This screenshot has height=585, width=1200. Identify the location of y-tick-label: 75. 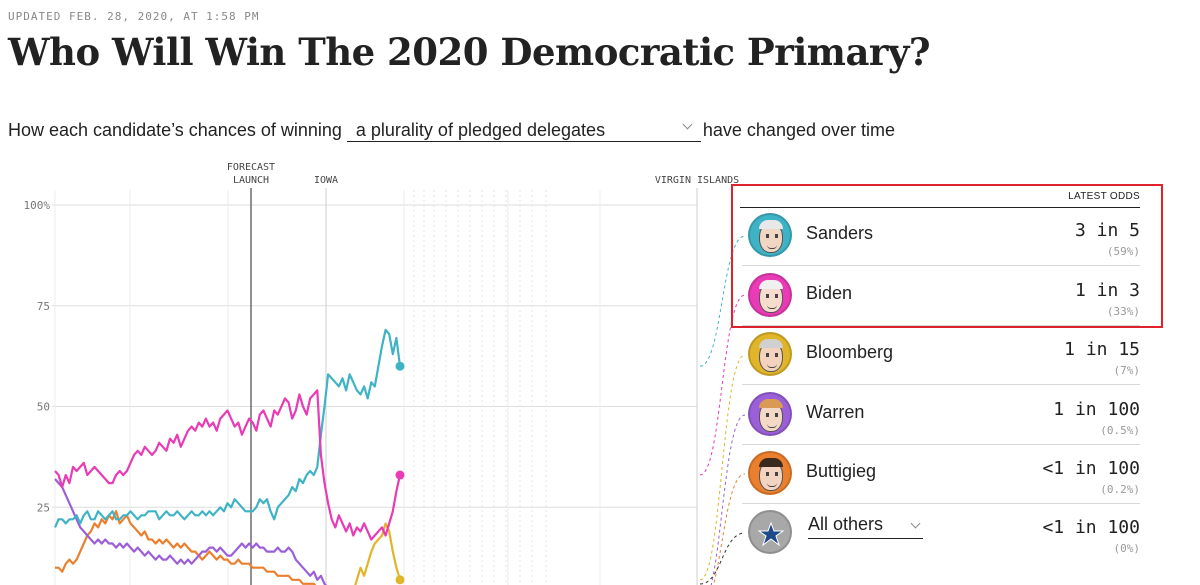
(43, 306).